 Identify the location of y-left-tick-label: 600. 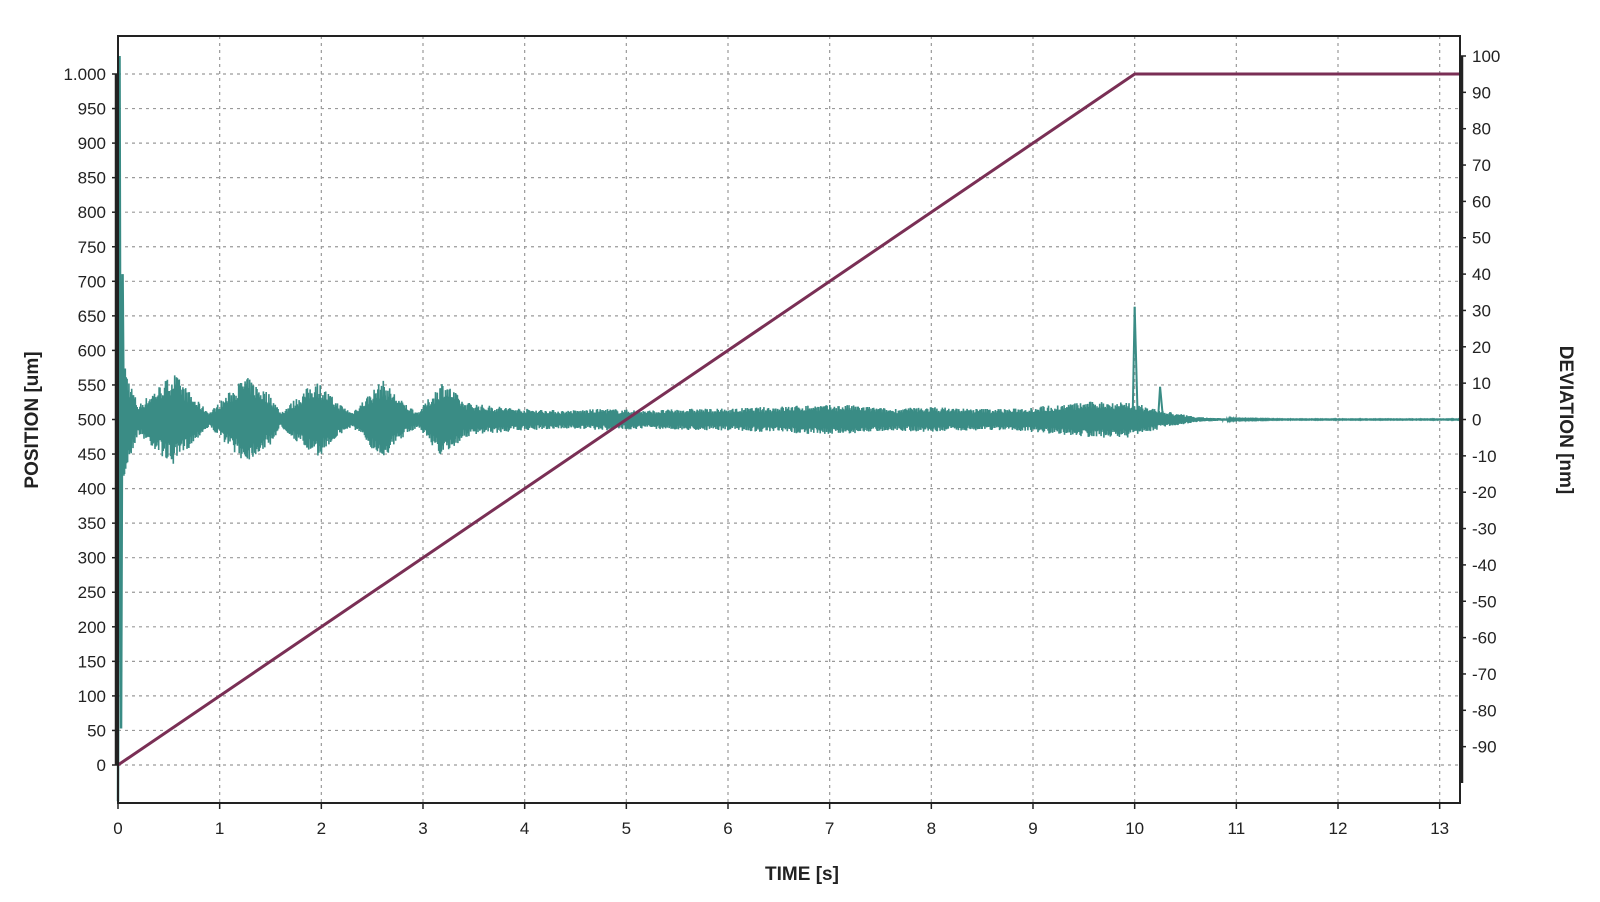
(92, 350).